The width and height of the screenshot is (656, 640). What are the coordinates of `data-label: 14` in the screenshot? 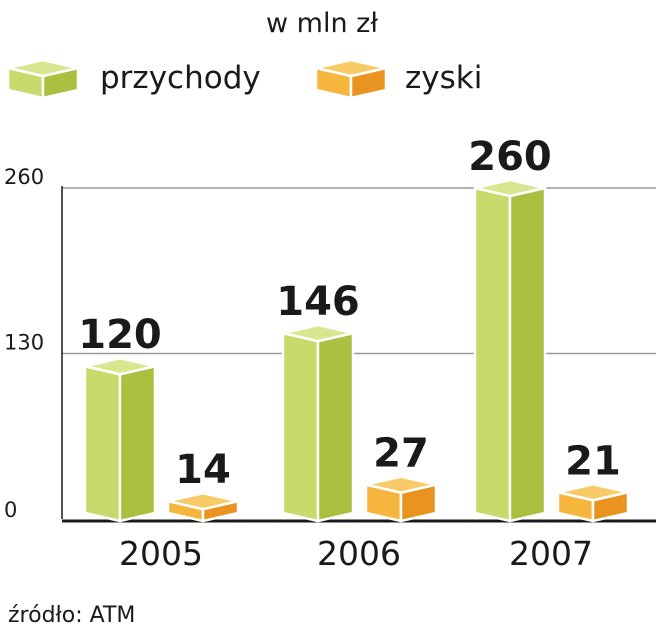 It's located at (203, 470).